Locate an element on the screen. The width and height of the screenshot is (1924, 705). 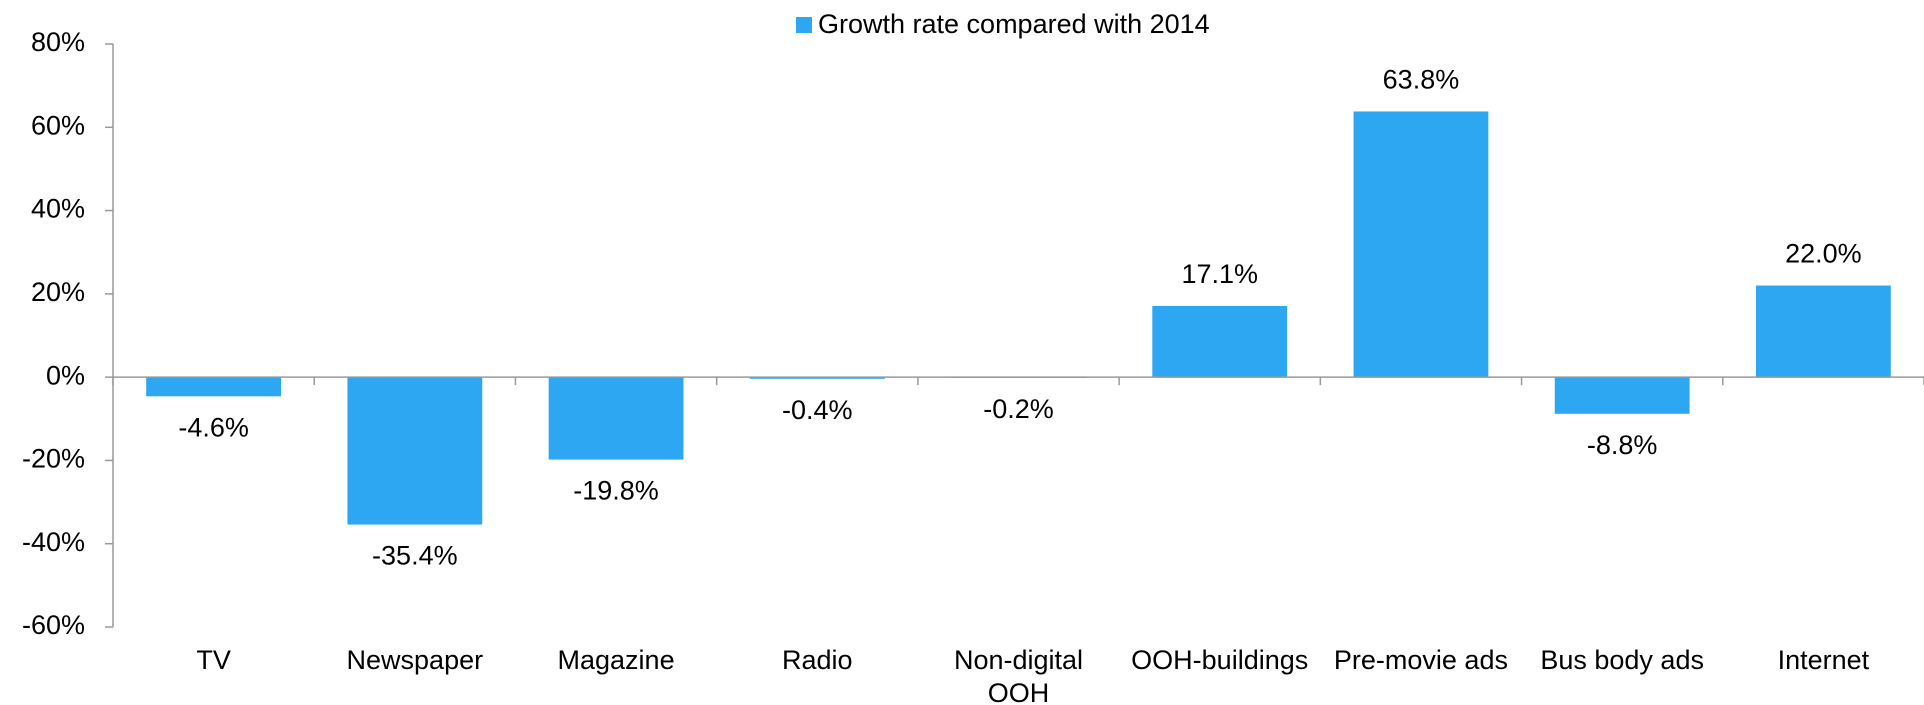
y-tick-label: 60% is located at coordinates (58, 125).